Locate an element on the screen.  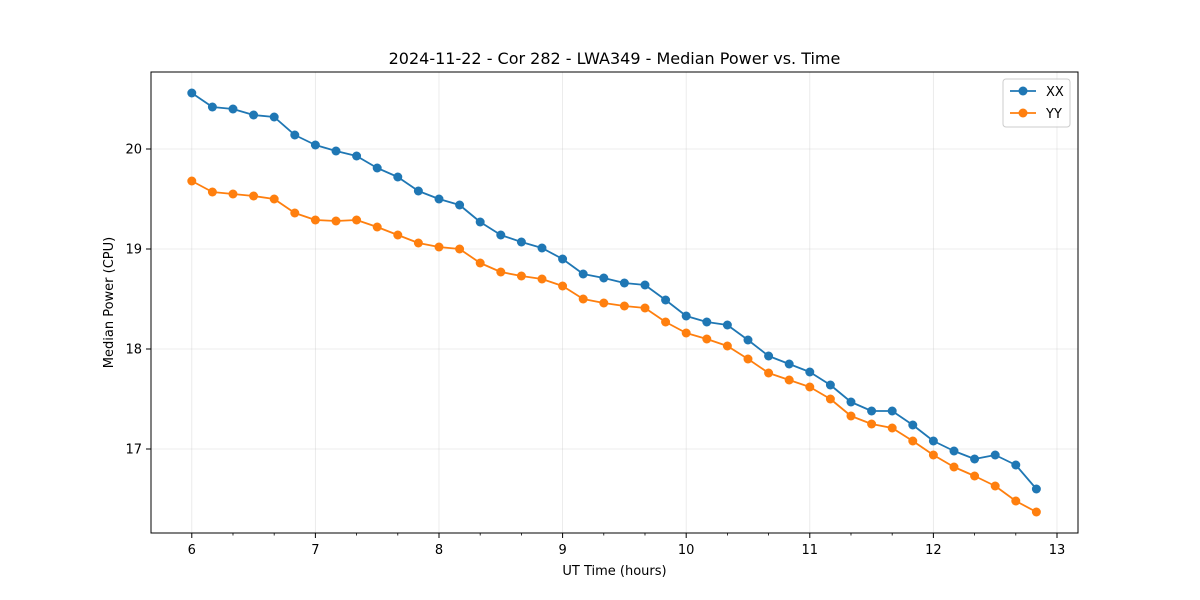
x-tick-label: 12 is located at coordinates (933, 550).